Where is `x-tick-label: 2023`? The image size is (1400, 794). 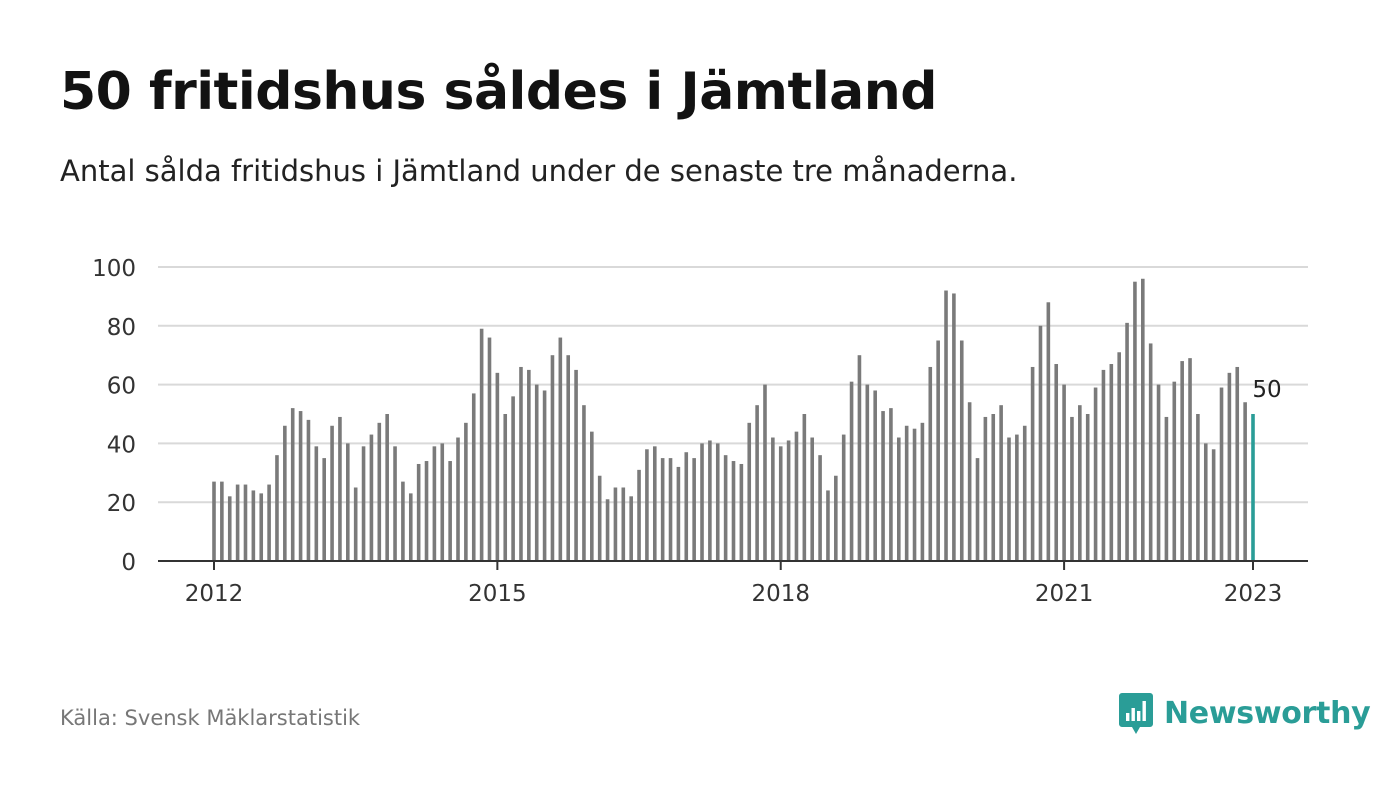 x-tick-label: 2023 is located at coordinates (1253, 594).